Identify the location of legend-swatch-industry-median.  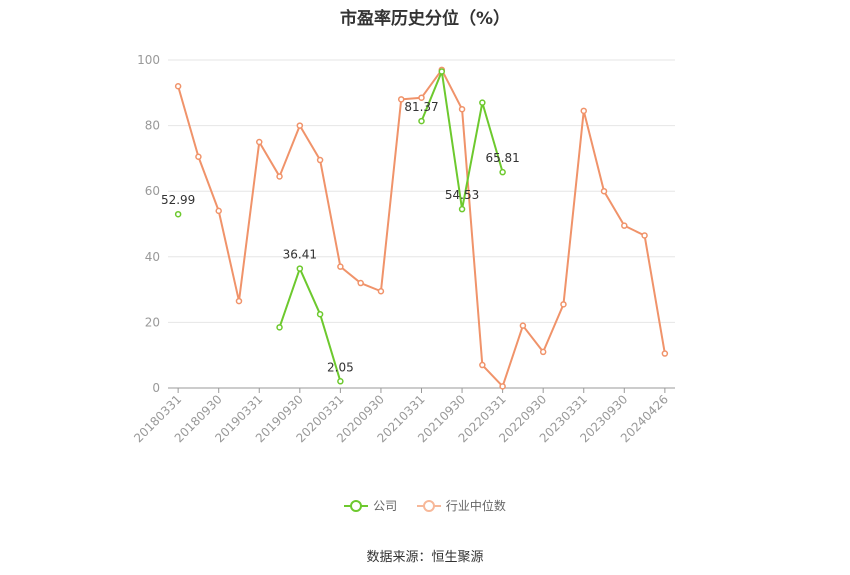
(428, 506).